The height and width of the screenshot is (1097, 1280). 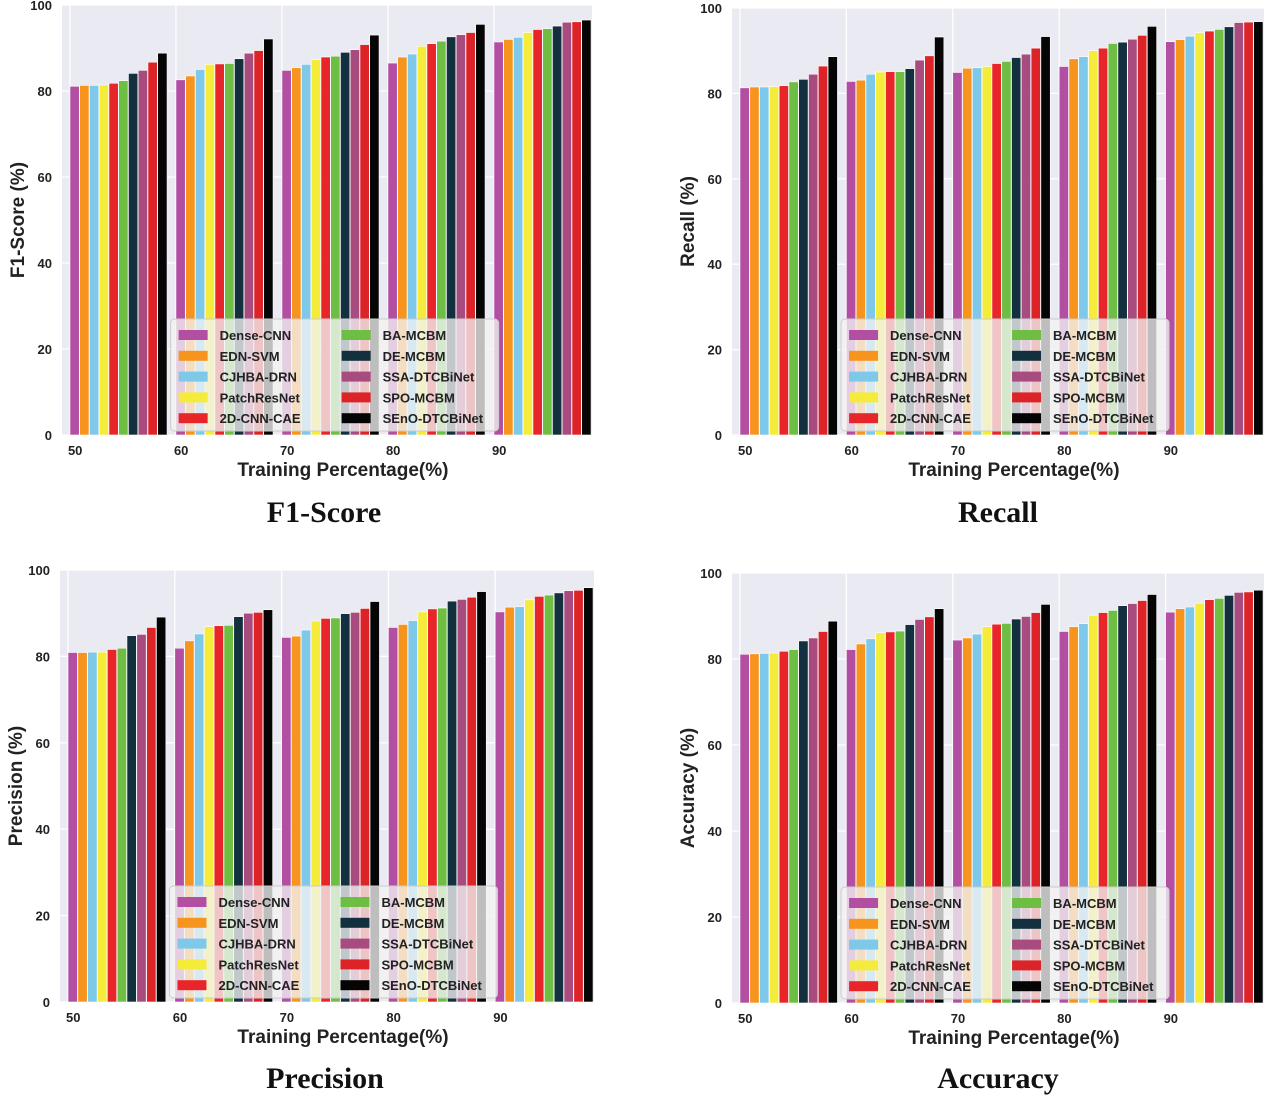 What do you see at coordinates (48, 435) in the screenshot?
I see `y-tick-label: 0` at bounding box center [48, 435].